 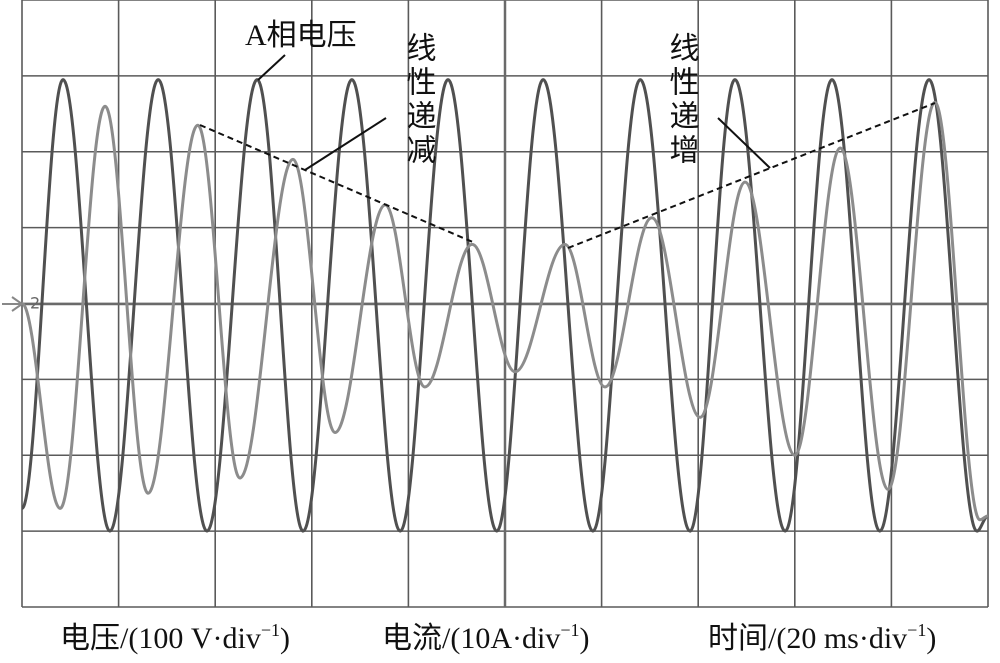 I want to click on trend-line, so click(x=751, y=175).